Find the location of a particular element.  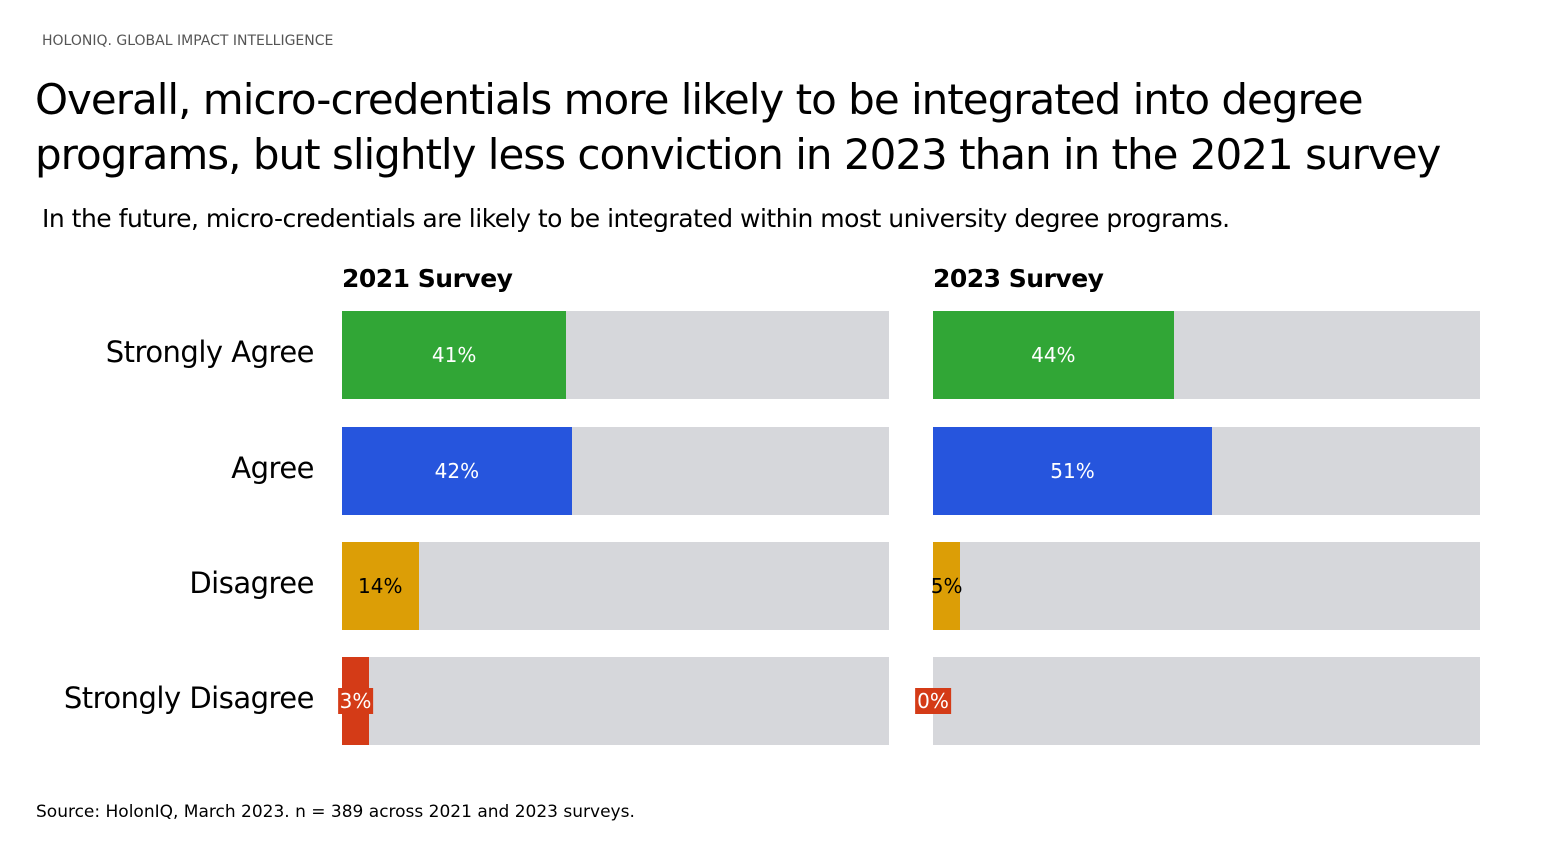

data-label: 5% is located at coordinates (946, 586).